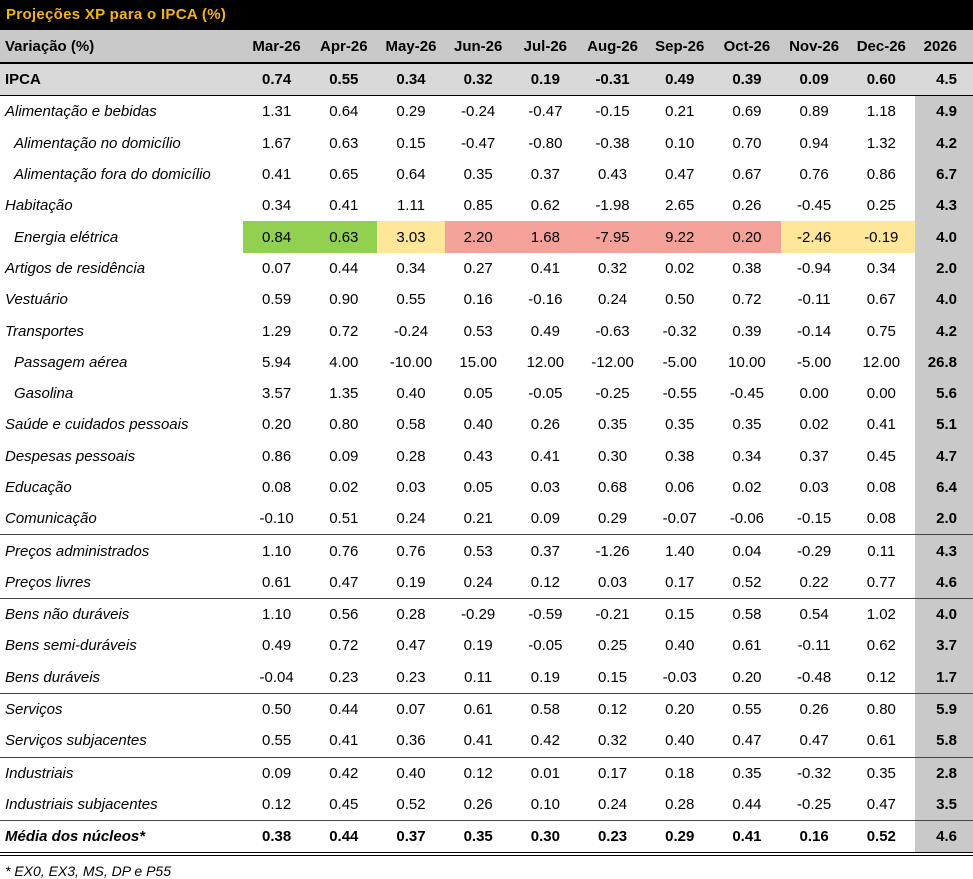 This screenshot has width=973, height=879. Describe the element at coordinates (679, 331) in the screenshot. I see `month-value: -0.32` at that location.